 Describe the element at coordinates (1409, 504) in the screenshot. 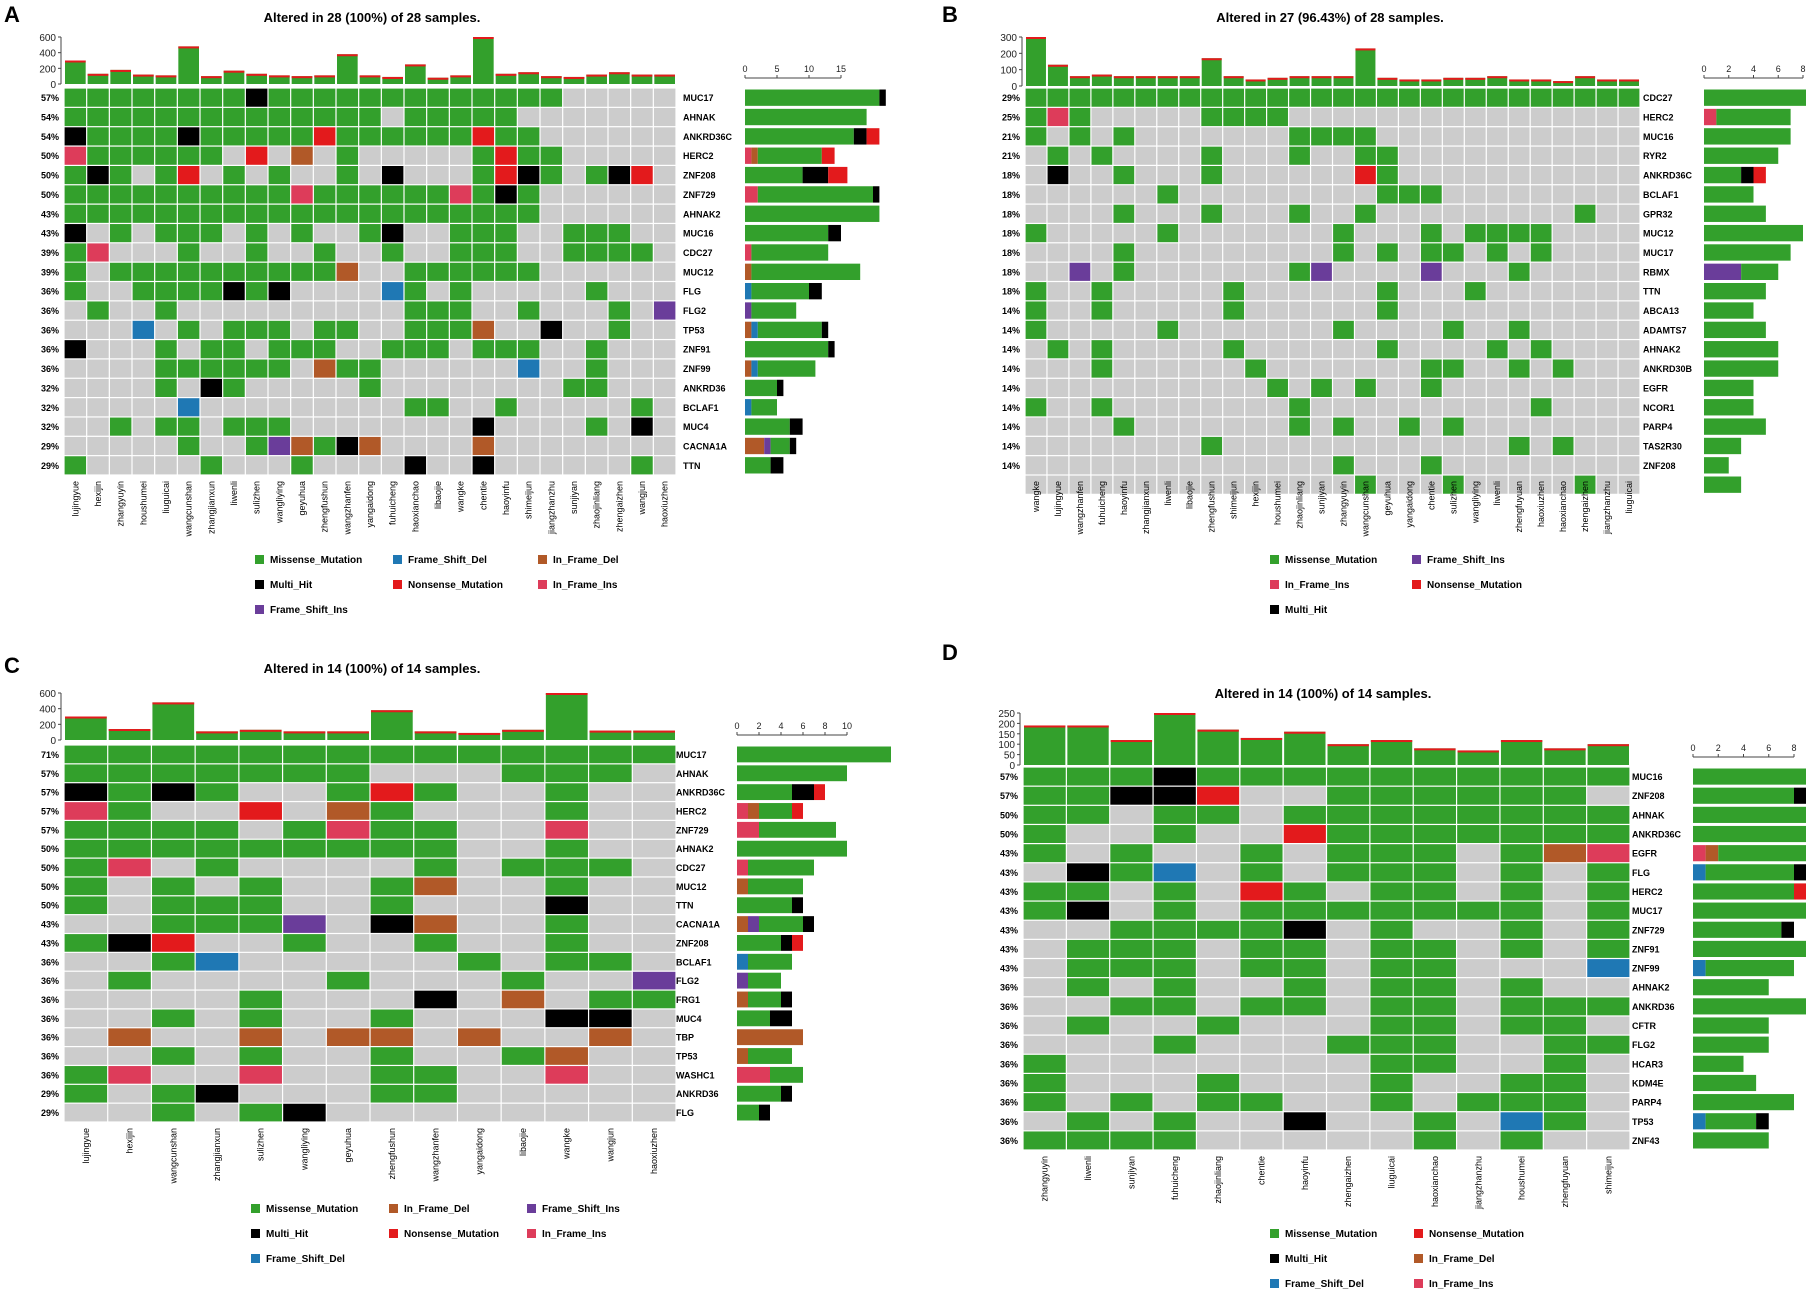

I see `sample-label: yangaidong` at that location.